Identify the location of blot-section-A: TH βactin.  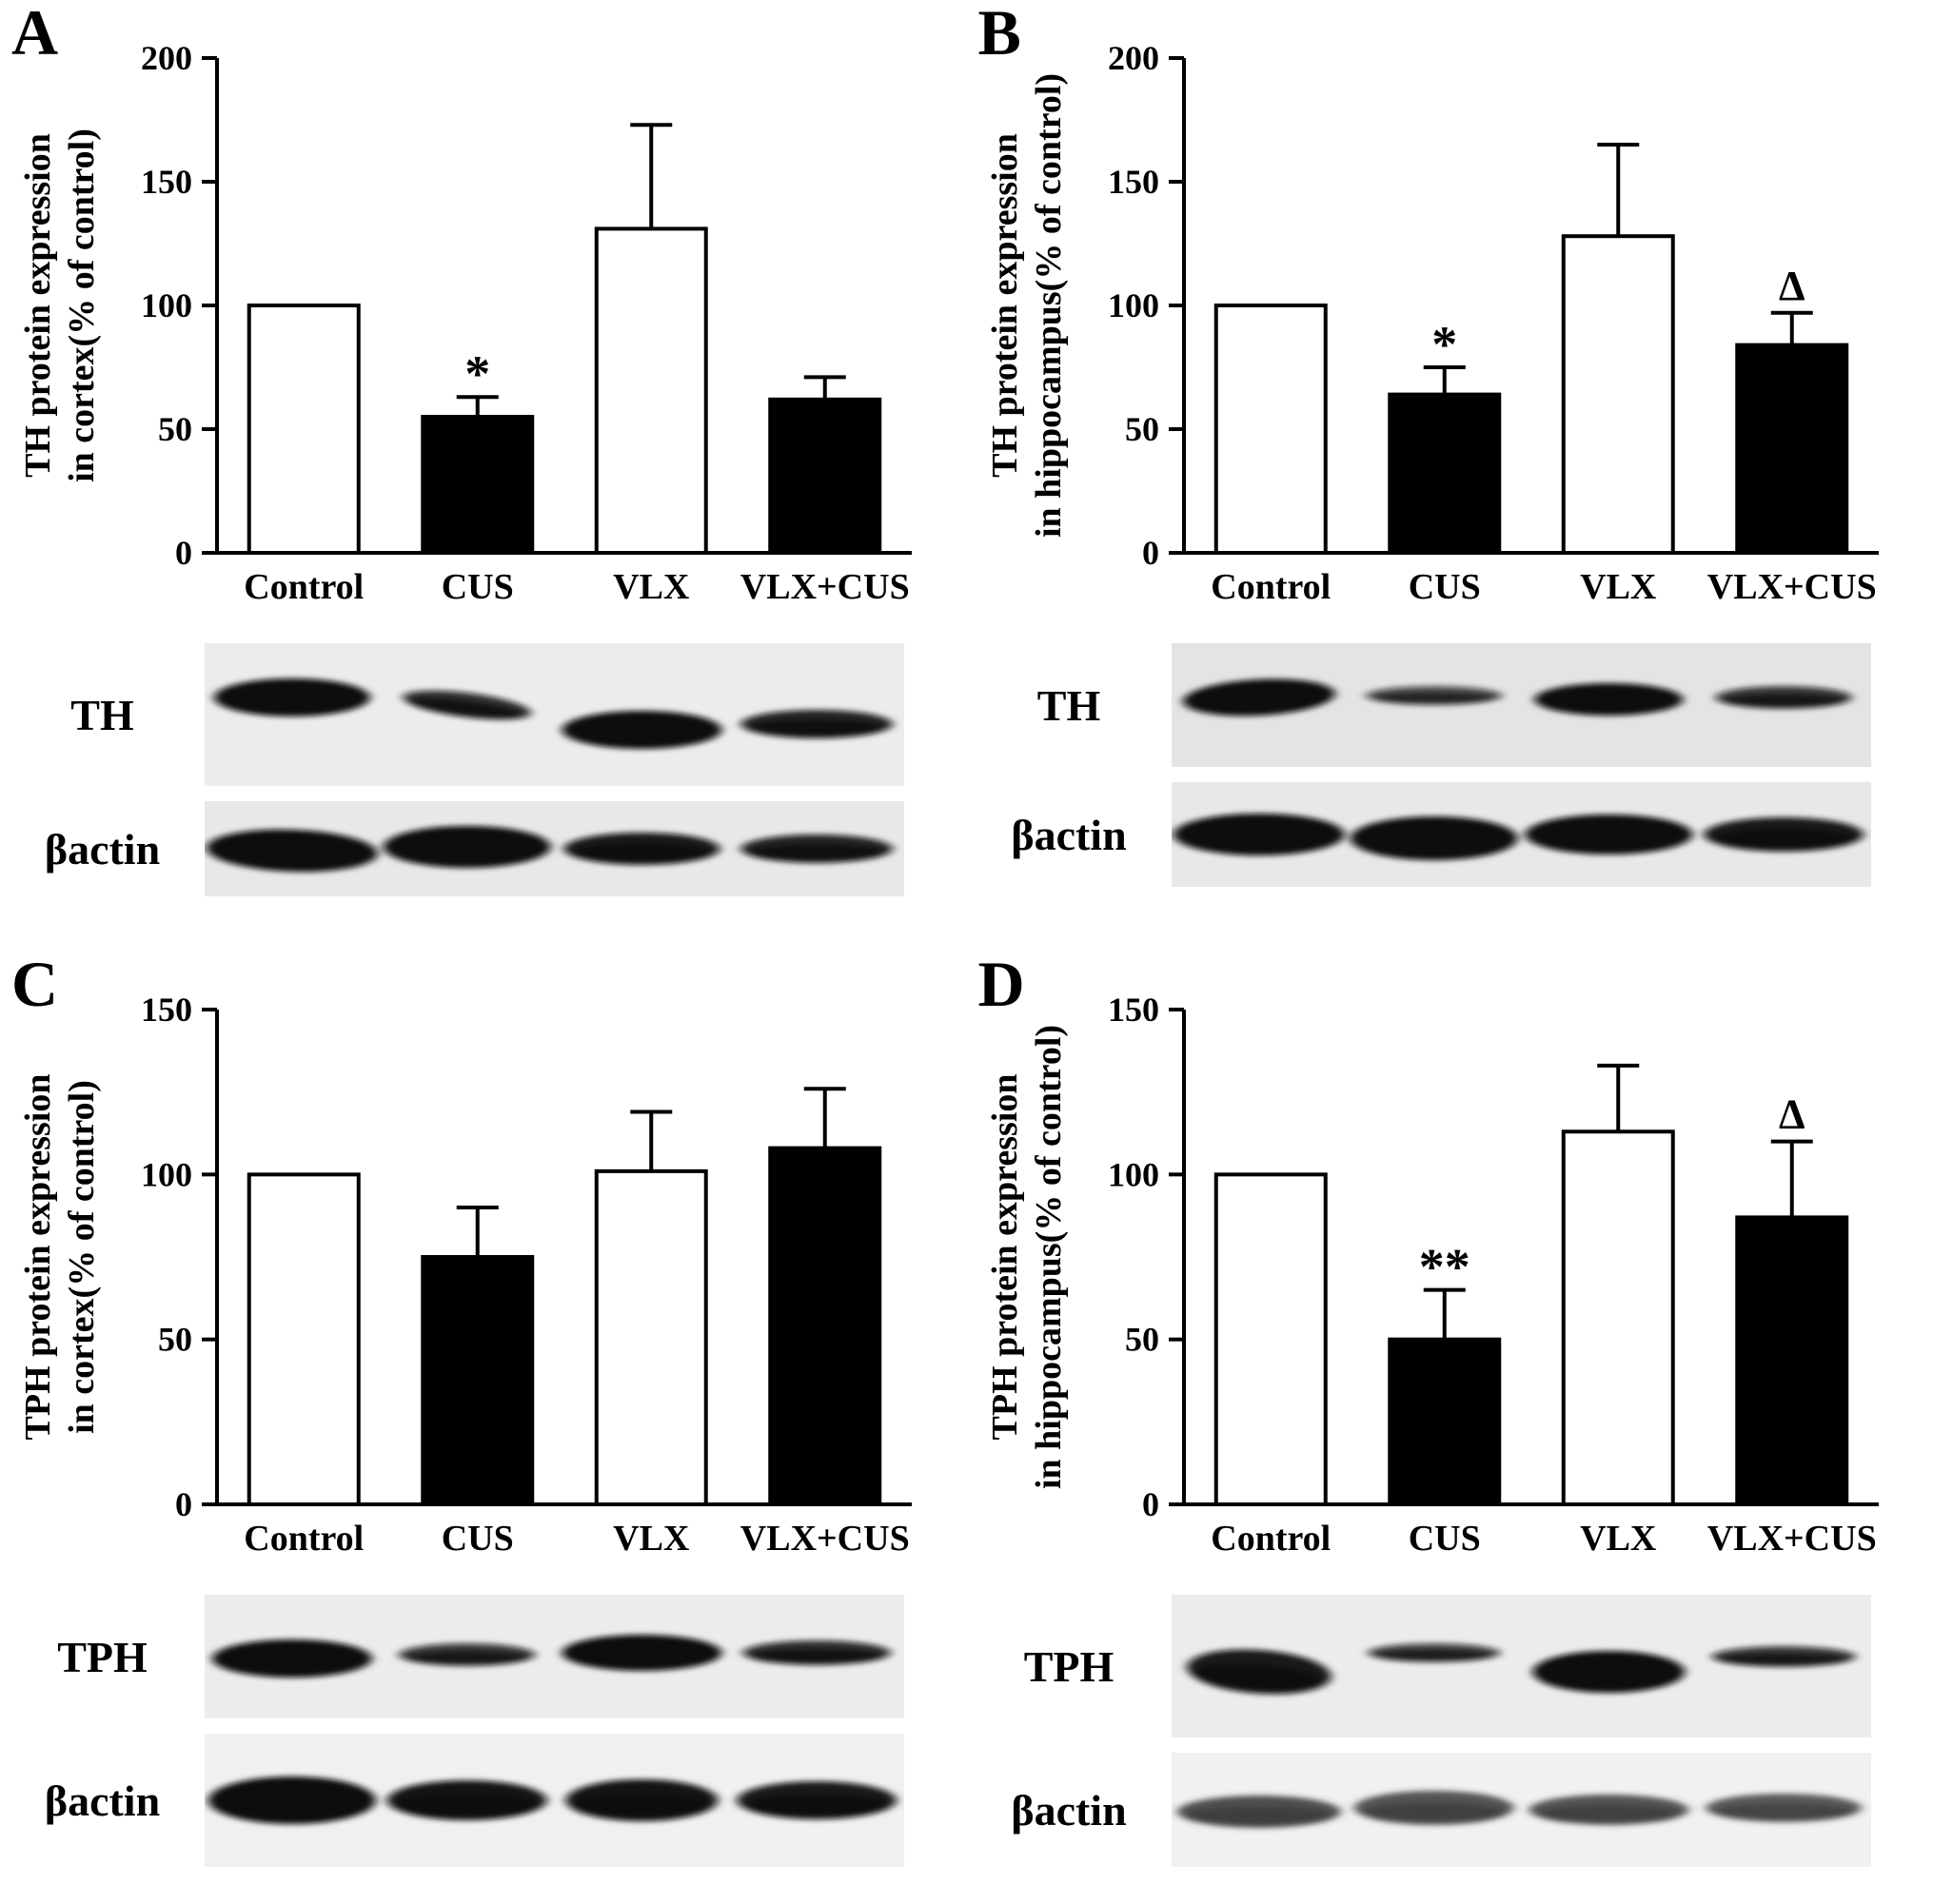
(483, 769).